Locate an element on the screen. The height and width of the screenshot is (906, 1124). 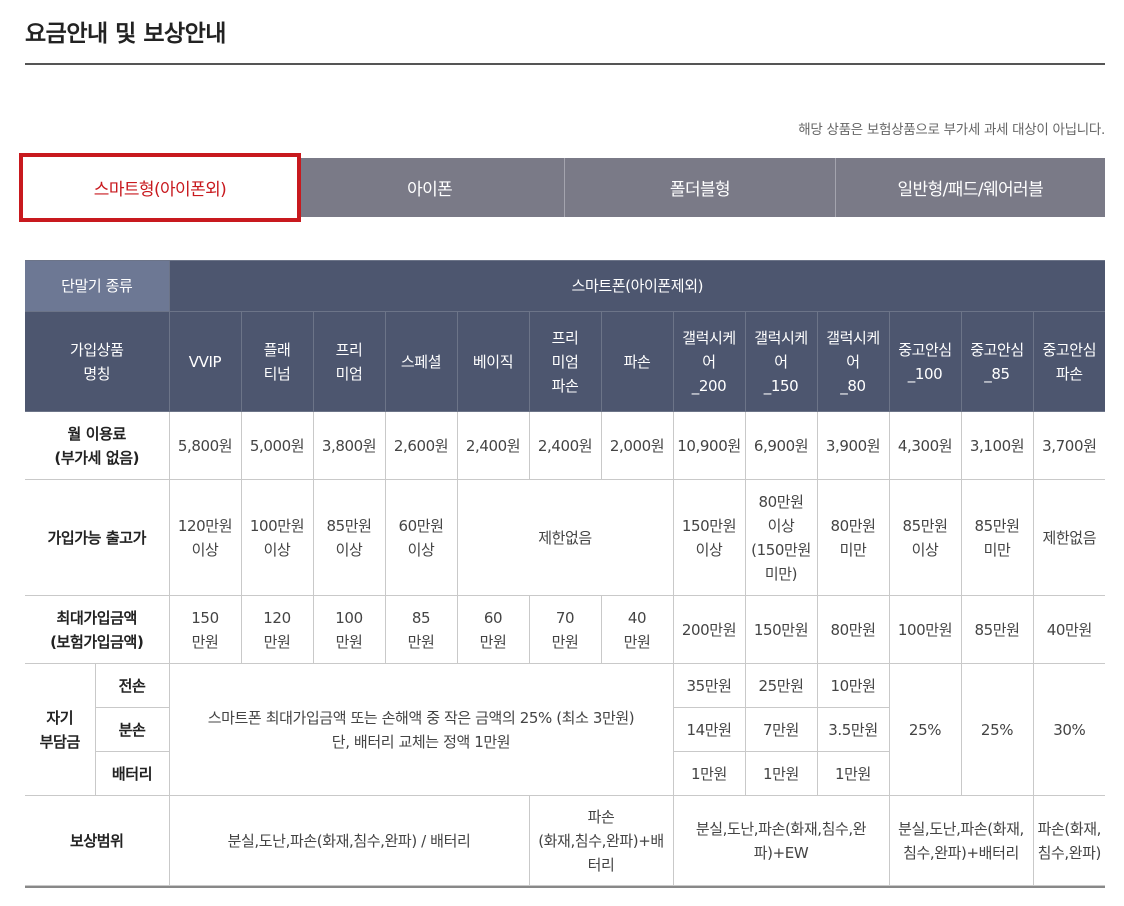
max-amount-cell: 100만원 is located at coordinates (925, 629).